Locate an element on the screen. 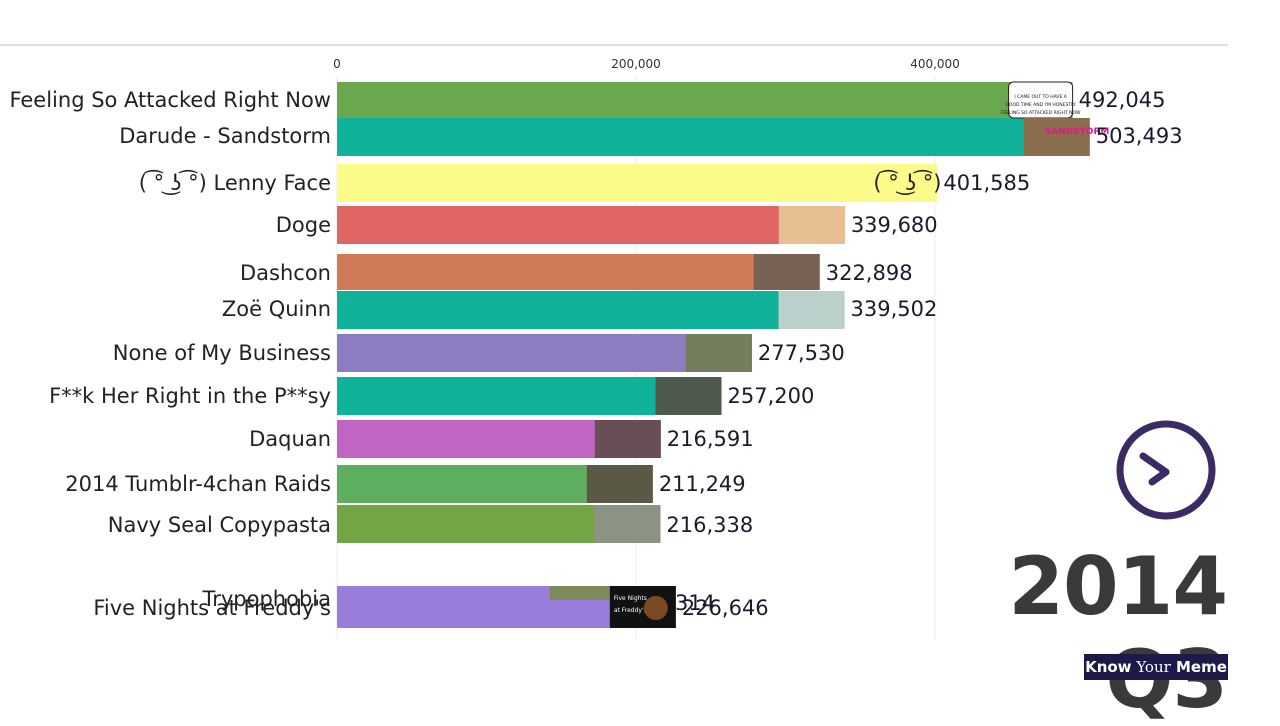  bar-label: None of My Business is located at coordinates (222, 353).